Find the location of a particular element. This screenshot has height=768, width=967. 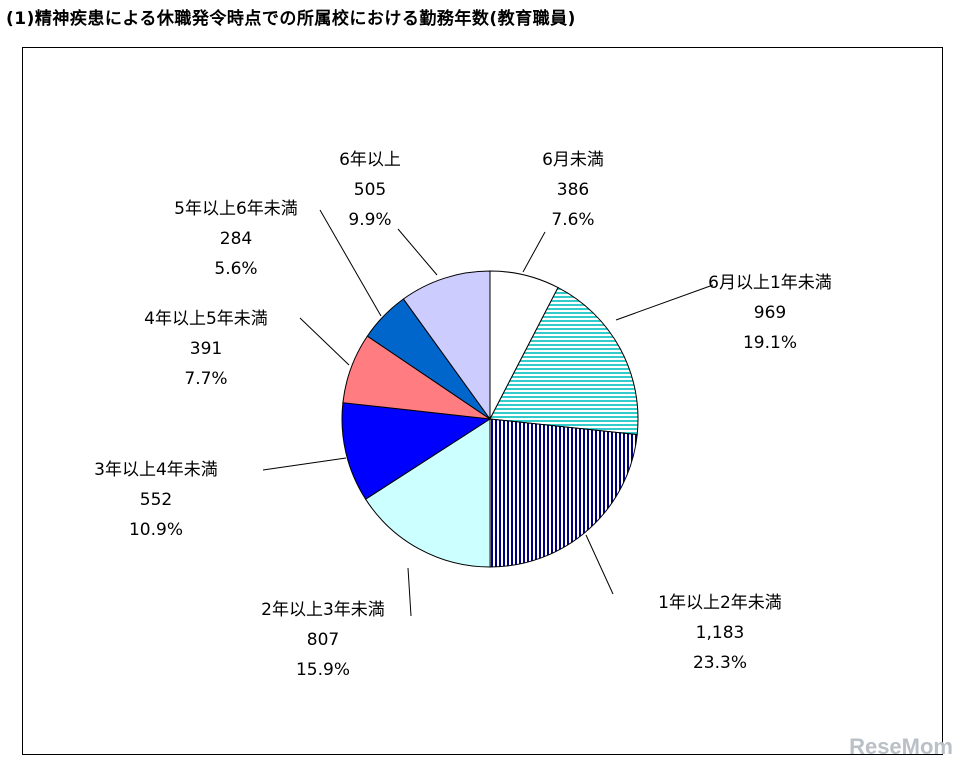

slice-value-label: 391 is located at coordinates (206, 349).